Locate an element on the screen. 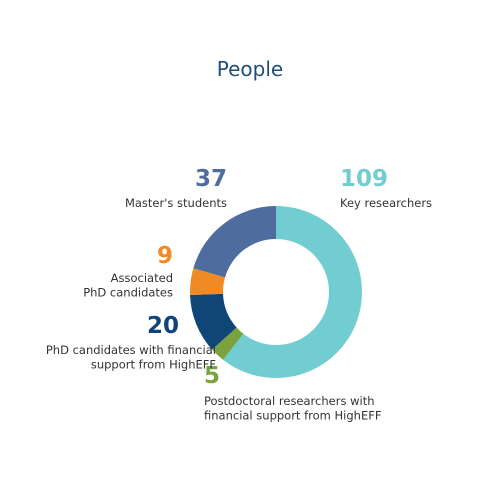 The width and height of the screenshot is (500, 486). value-label: 5 is located at coordinates (212, 376).